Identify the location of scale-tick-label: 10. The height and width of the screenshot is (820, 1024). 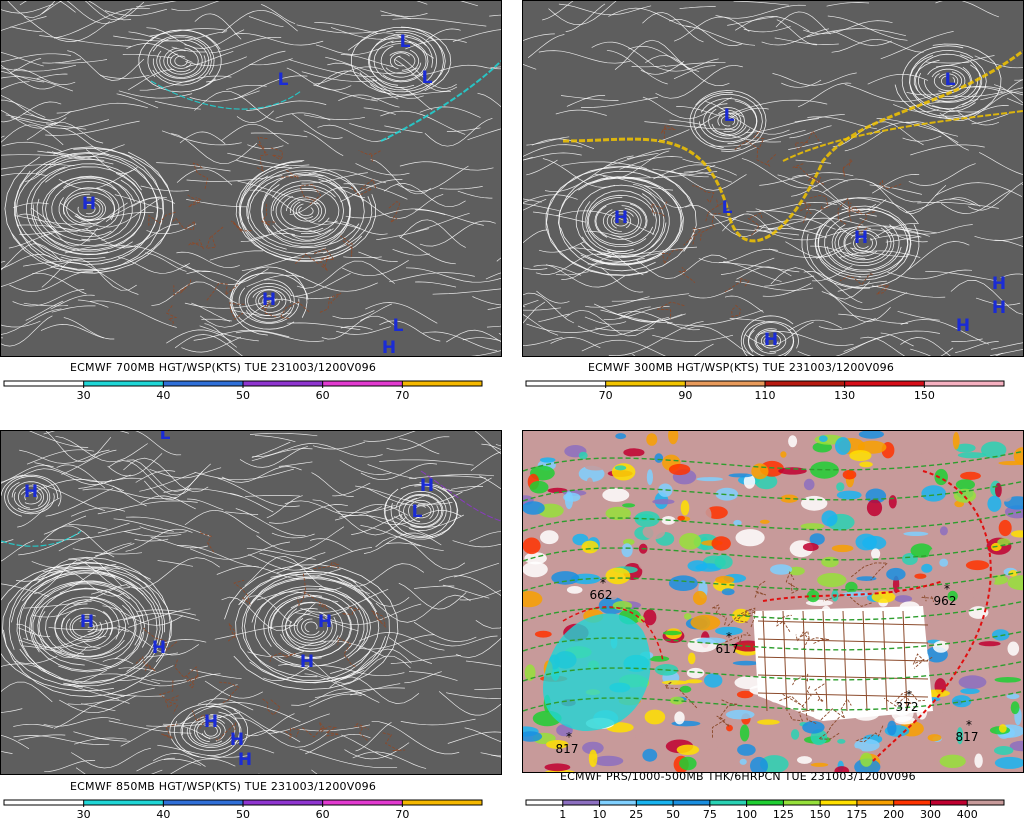
(600, 814).